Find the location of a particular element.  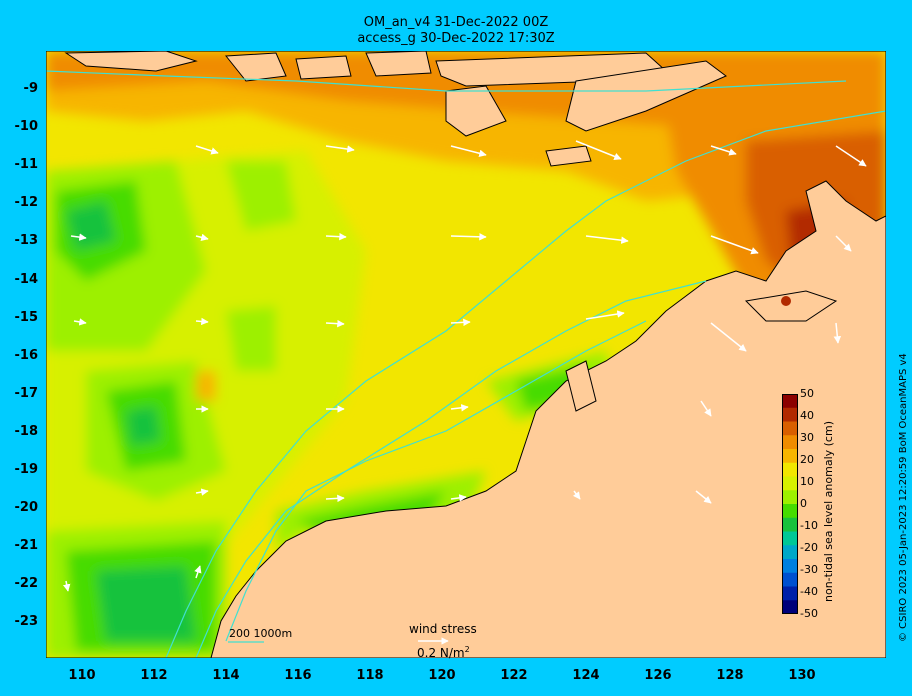

map-title-line-2: access_g 30-Dec-2022 17:30Z is located at coordinates (456, 38).